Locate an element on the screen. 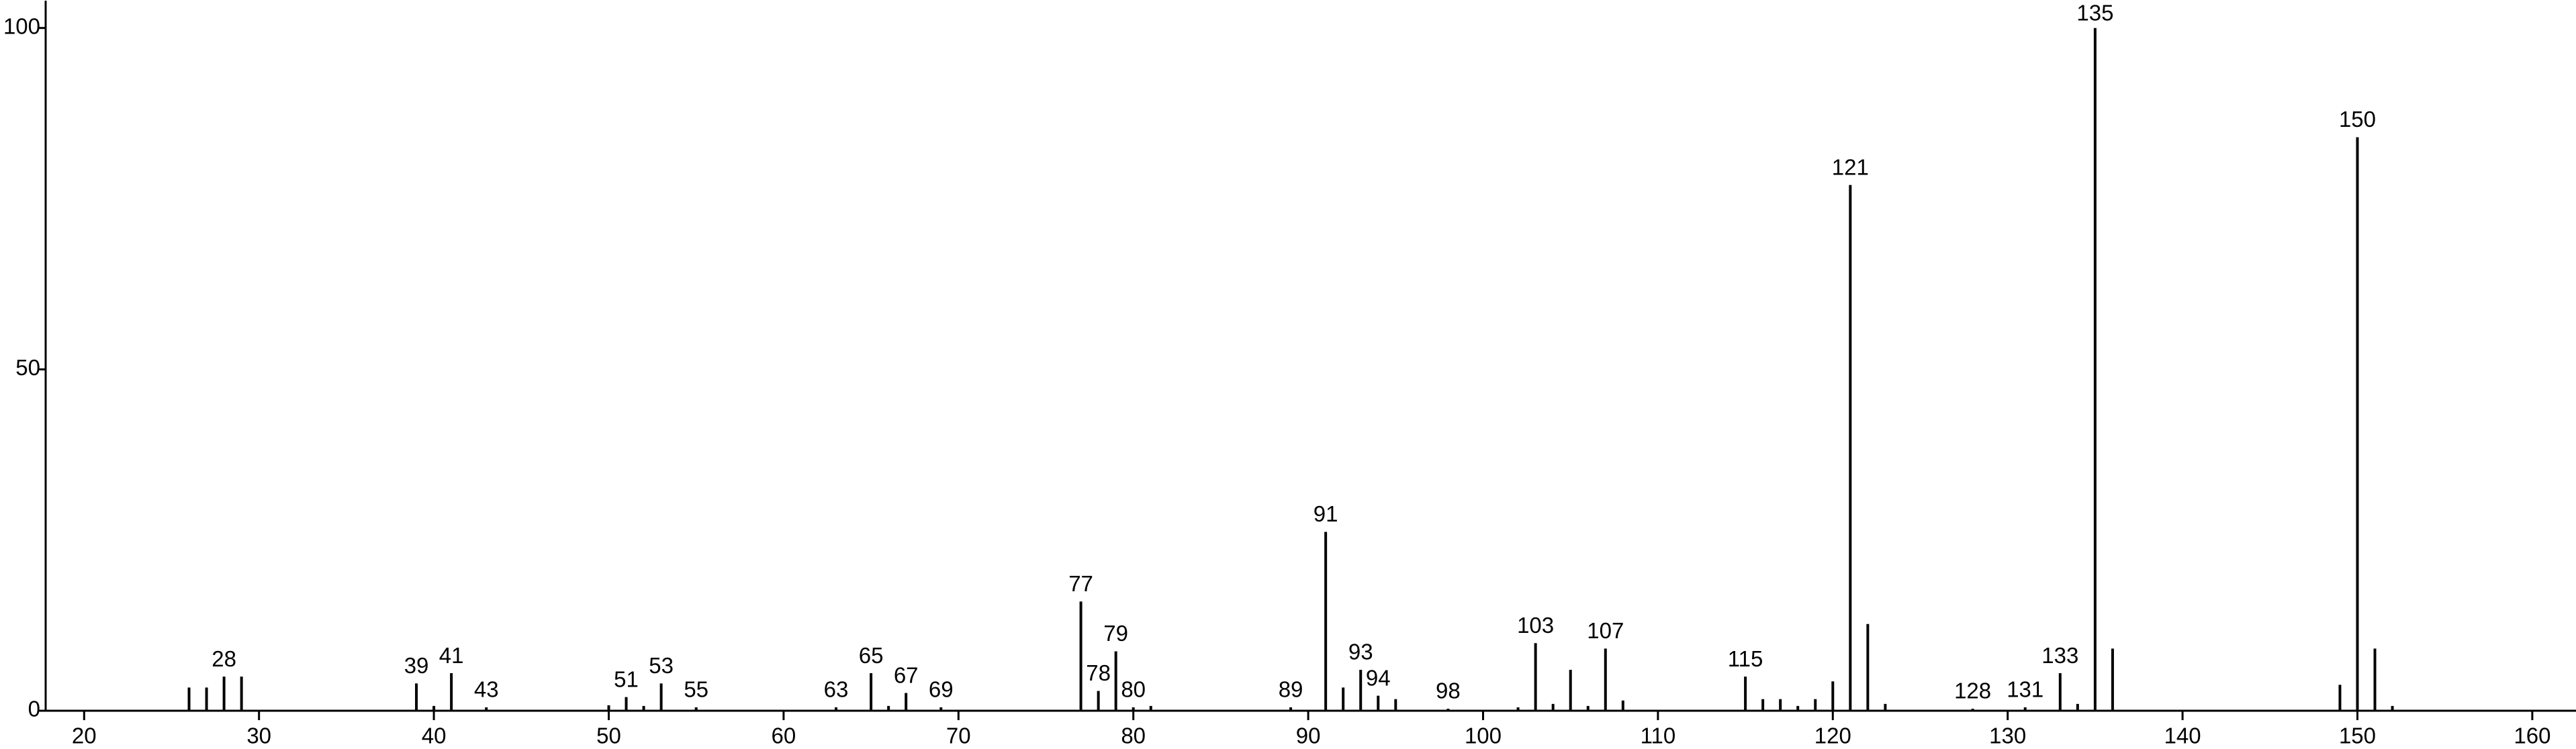 The width and height of the screenshot is (2576, 749). peak-label: 121 is located at coordinates (1850, 166).